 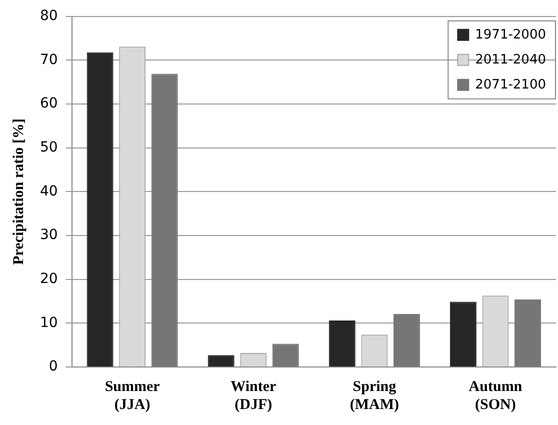 I want to click on x-tick-label: Autumn (SON), so click(x=495, y=395).